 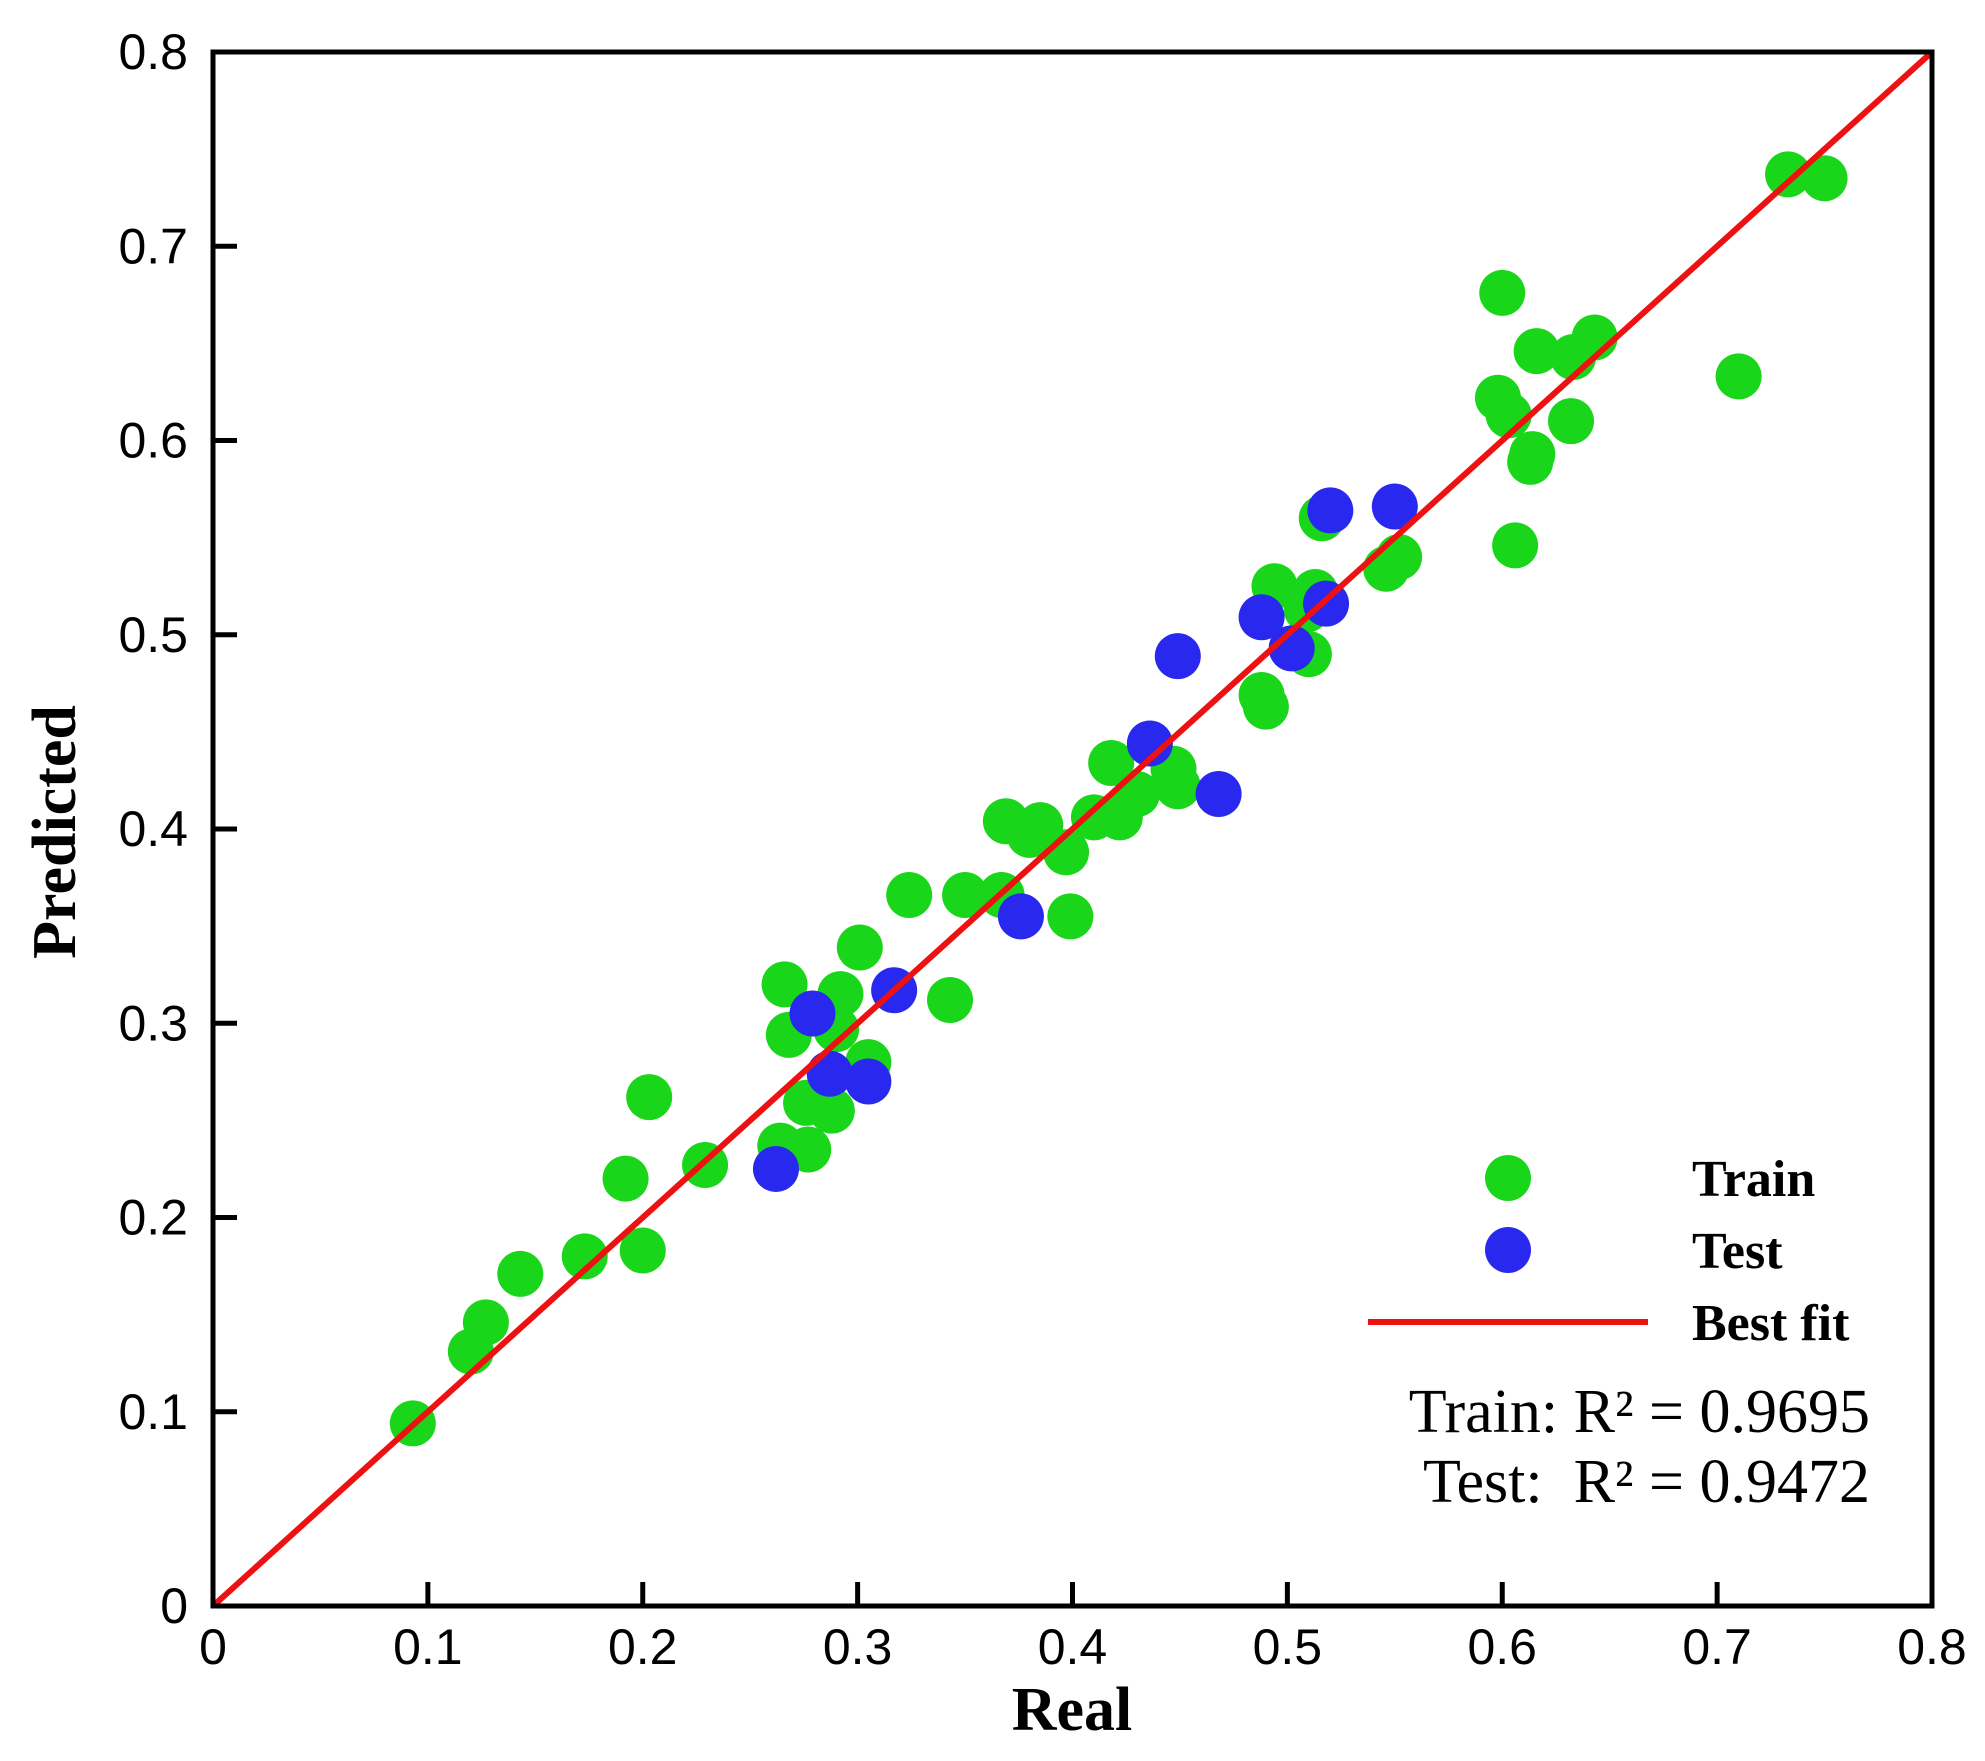 What do you see at coordinates (153, 52) in the screenshot?
I see `y-tick-label: 0.8` at bounding box center [153, 52].